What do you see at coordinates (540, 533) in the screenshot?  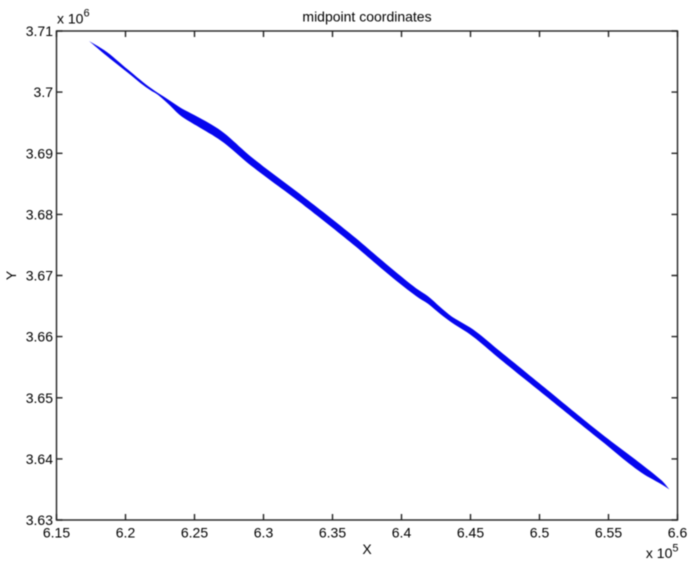 I see `svg-text: 6.5` at bounding box center [540, 533].